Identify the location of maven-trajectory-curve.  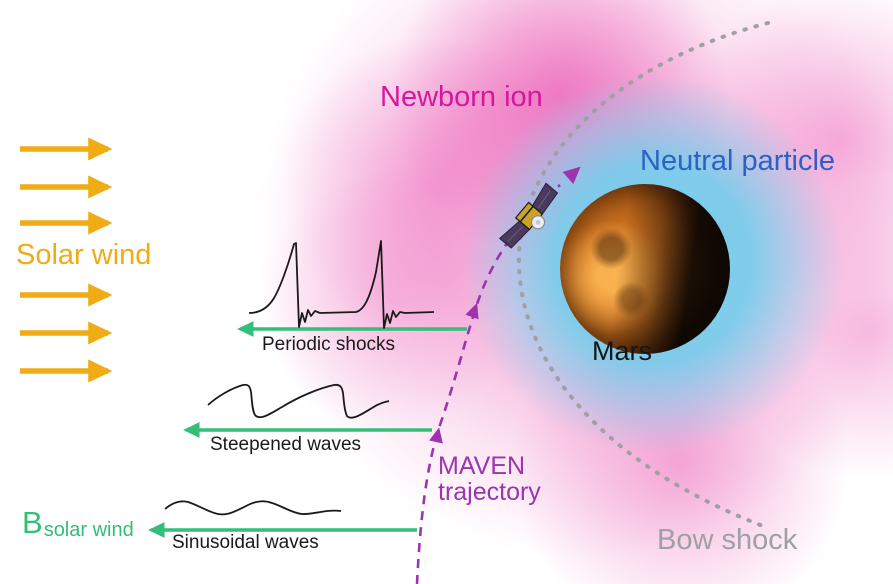
(488, 384).